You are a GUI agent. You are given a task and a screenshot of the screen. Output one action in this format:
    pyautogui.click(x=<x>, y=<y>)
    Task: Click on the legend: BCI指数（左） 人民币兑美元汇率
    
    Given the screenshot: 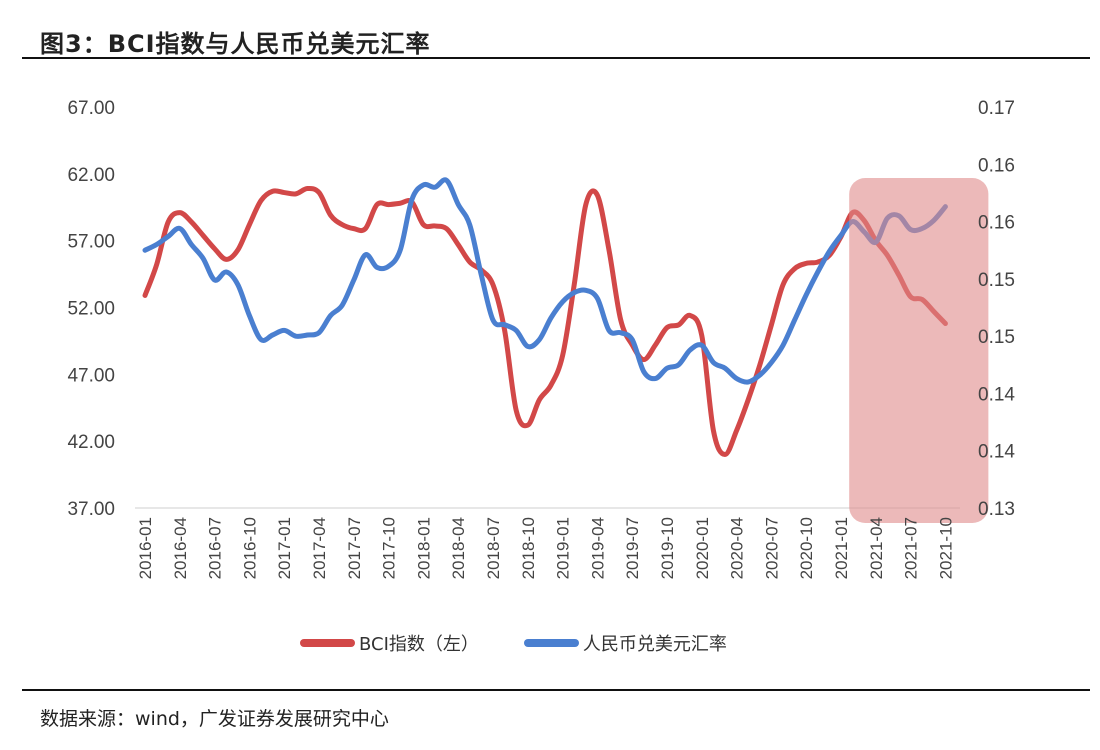 What is the action you would take?
    pyautogui.click(x=536, y=643)
    